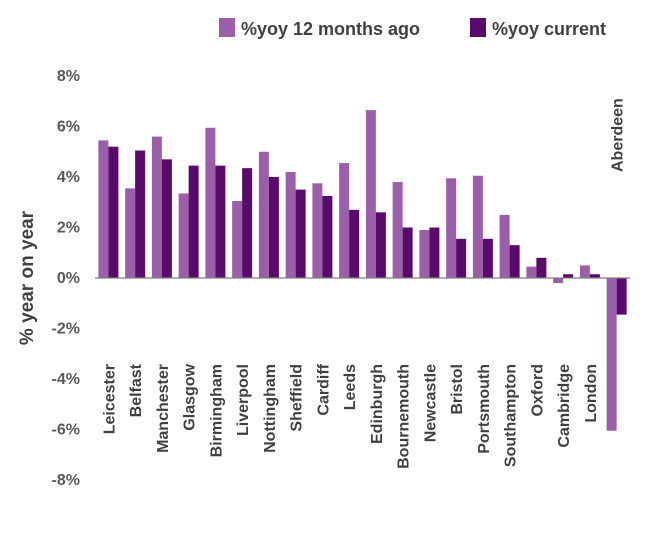  Describe the element at coordinates (323, 389) in the screenshot. I see `category-label: Cardiff` at that location.